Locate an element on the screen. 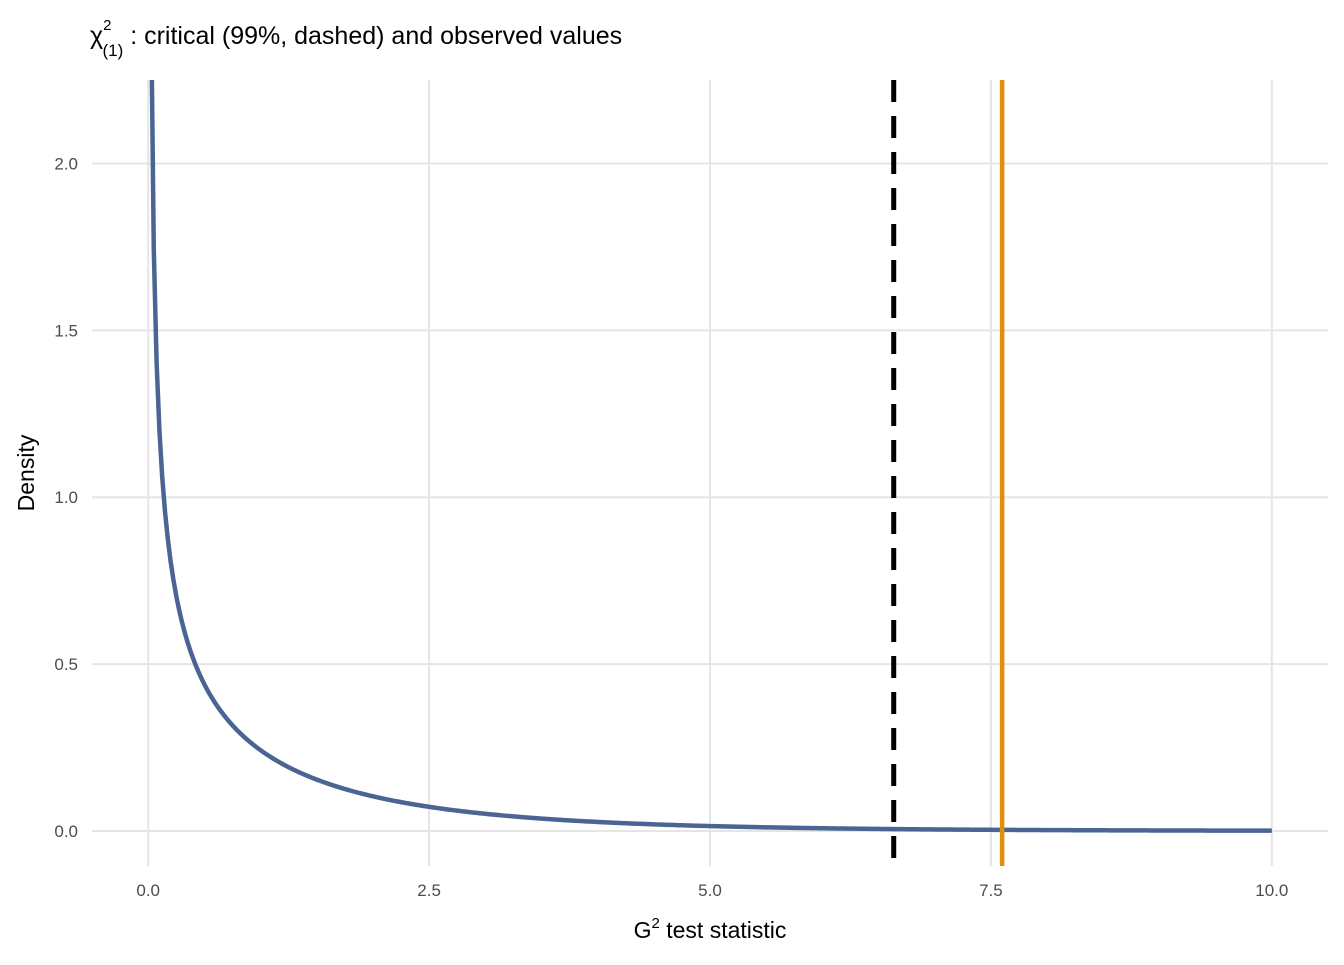 This screenshot has height=965, width=1344. y-tick-label: 0.5 is located at coordinates (66, 664).